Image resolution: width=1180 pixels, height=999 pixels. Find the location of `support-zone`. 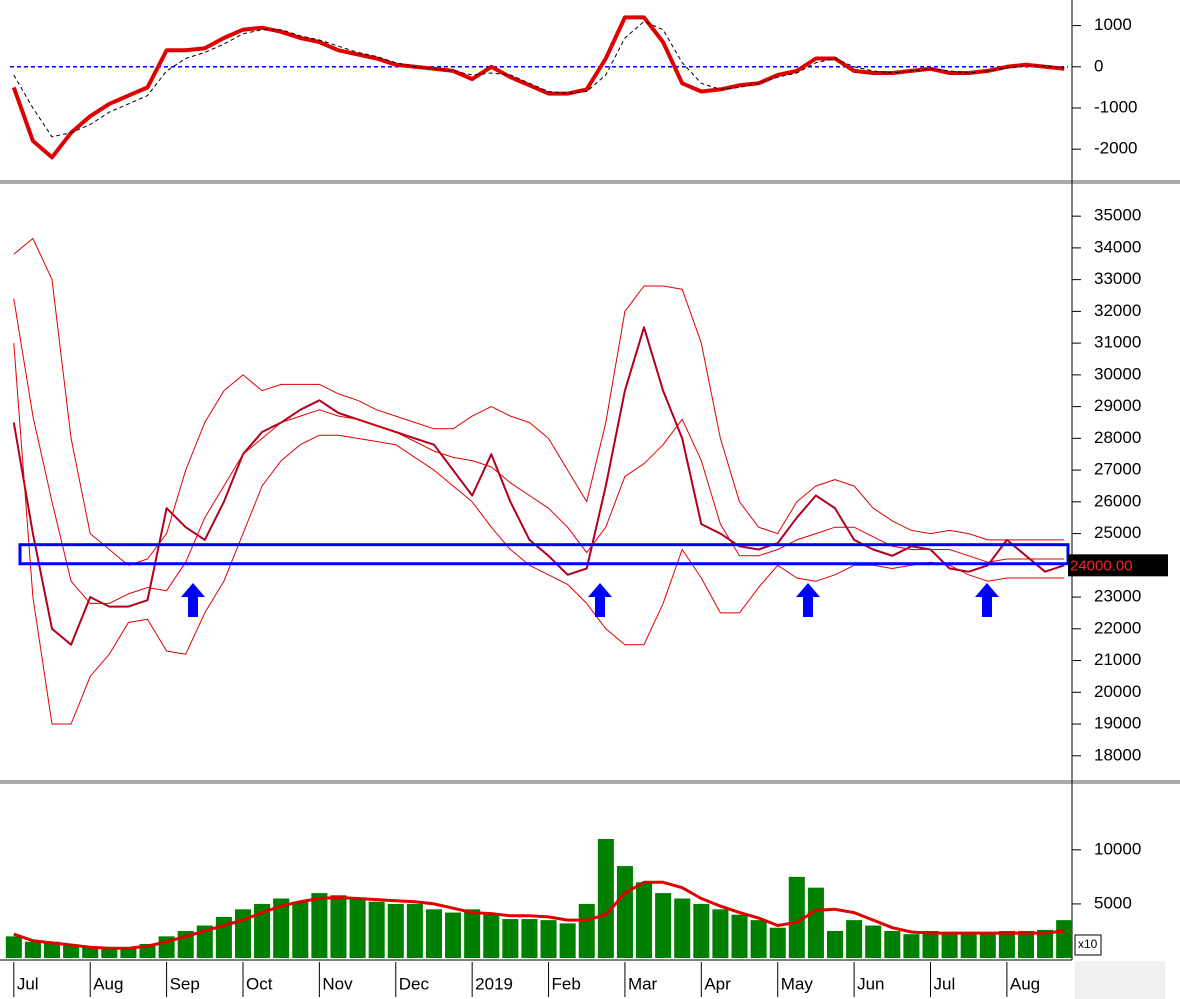

support-zone is located at coordinates (544, 554).